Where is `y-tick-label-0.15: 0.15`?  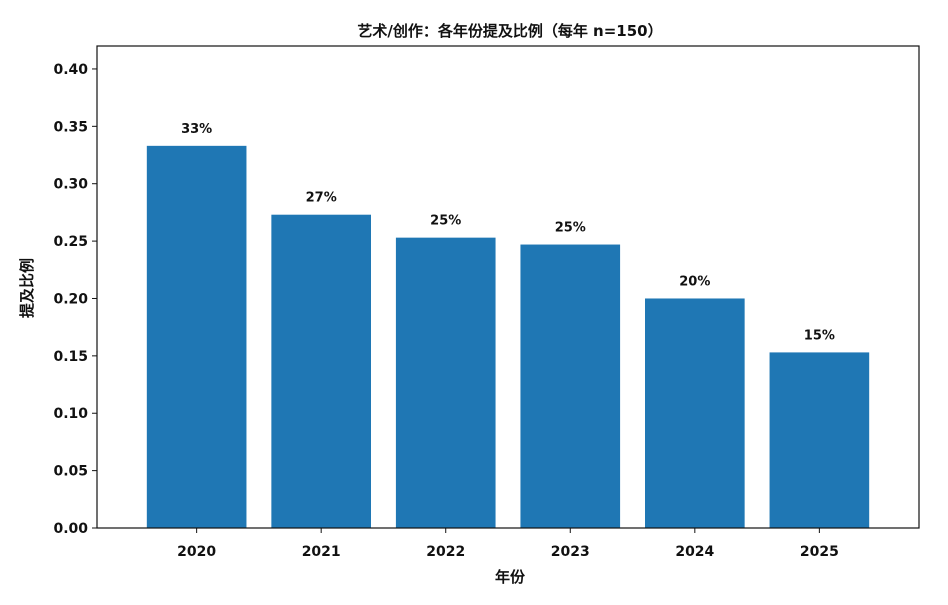 y-tick-label-0.15: 0.15 is located at coordinates (70, 357).